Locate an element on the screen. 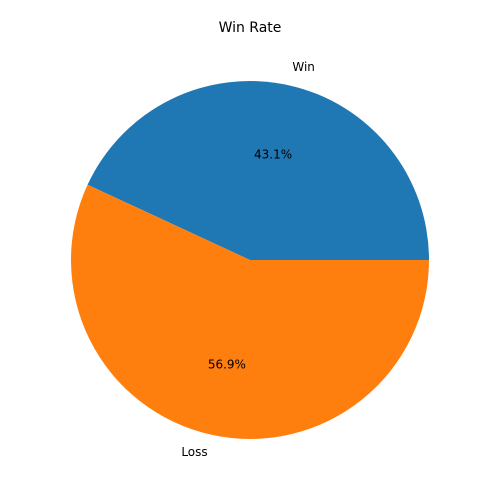  chart-title: Win Rate is located at coordinates (250, 28).